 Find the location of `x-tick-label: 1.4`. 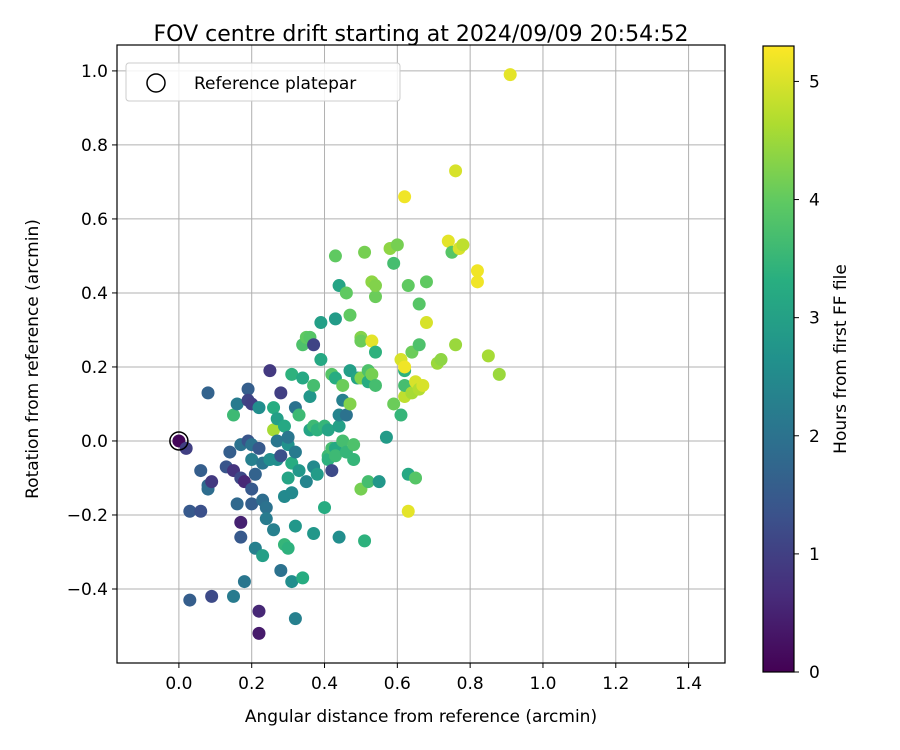

x-tick-label: 1.4 is located at coordinates (688, 684).